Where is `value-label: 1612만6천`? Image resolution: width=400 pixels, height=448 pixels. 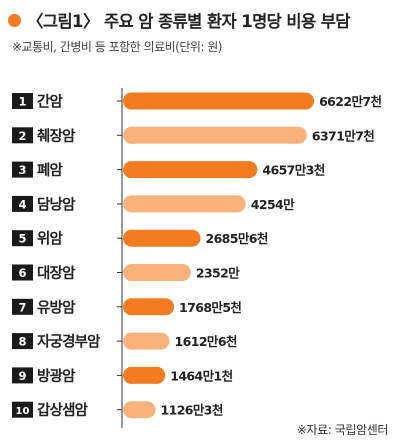
value-label: 1612만6천 is located at coordinates (206, 341).